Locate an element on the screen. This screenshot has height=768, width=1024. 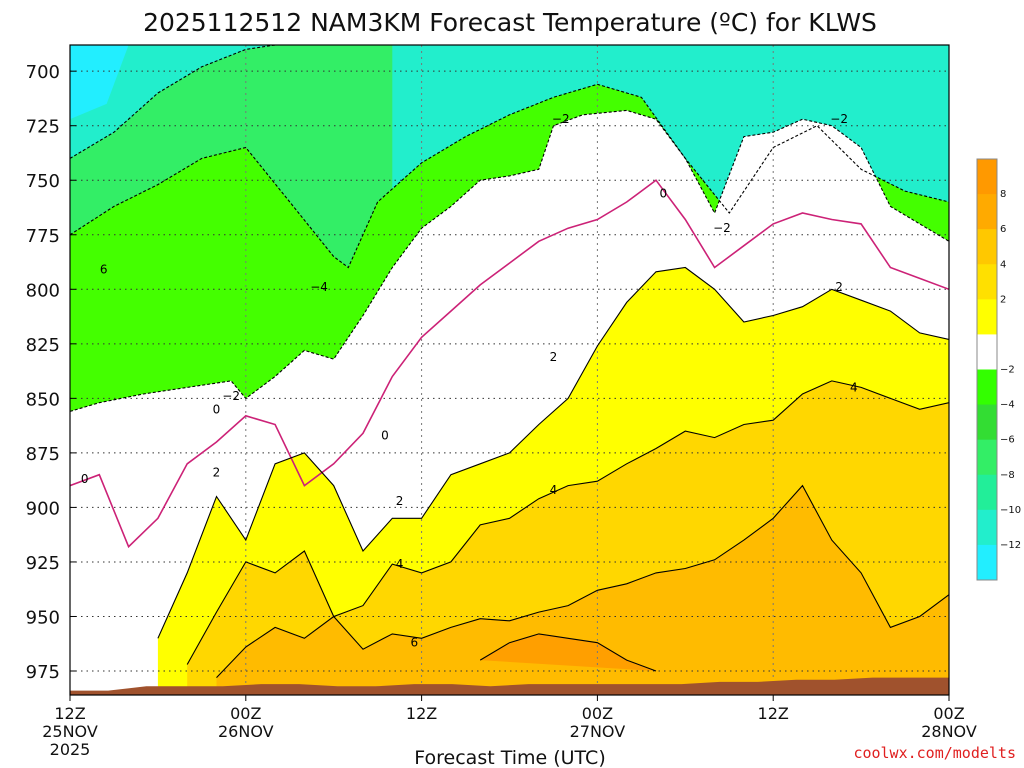
y-tick-label: 700 is located at coordinates (43, 72).